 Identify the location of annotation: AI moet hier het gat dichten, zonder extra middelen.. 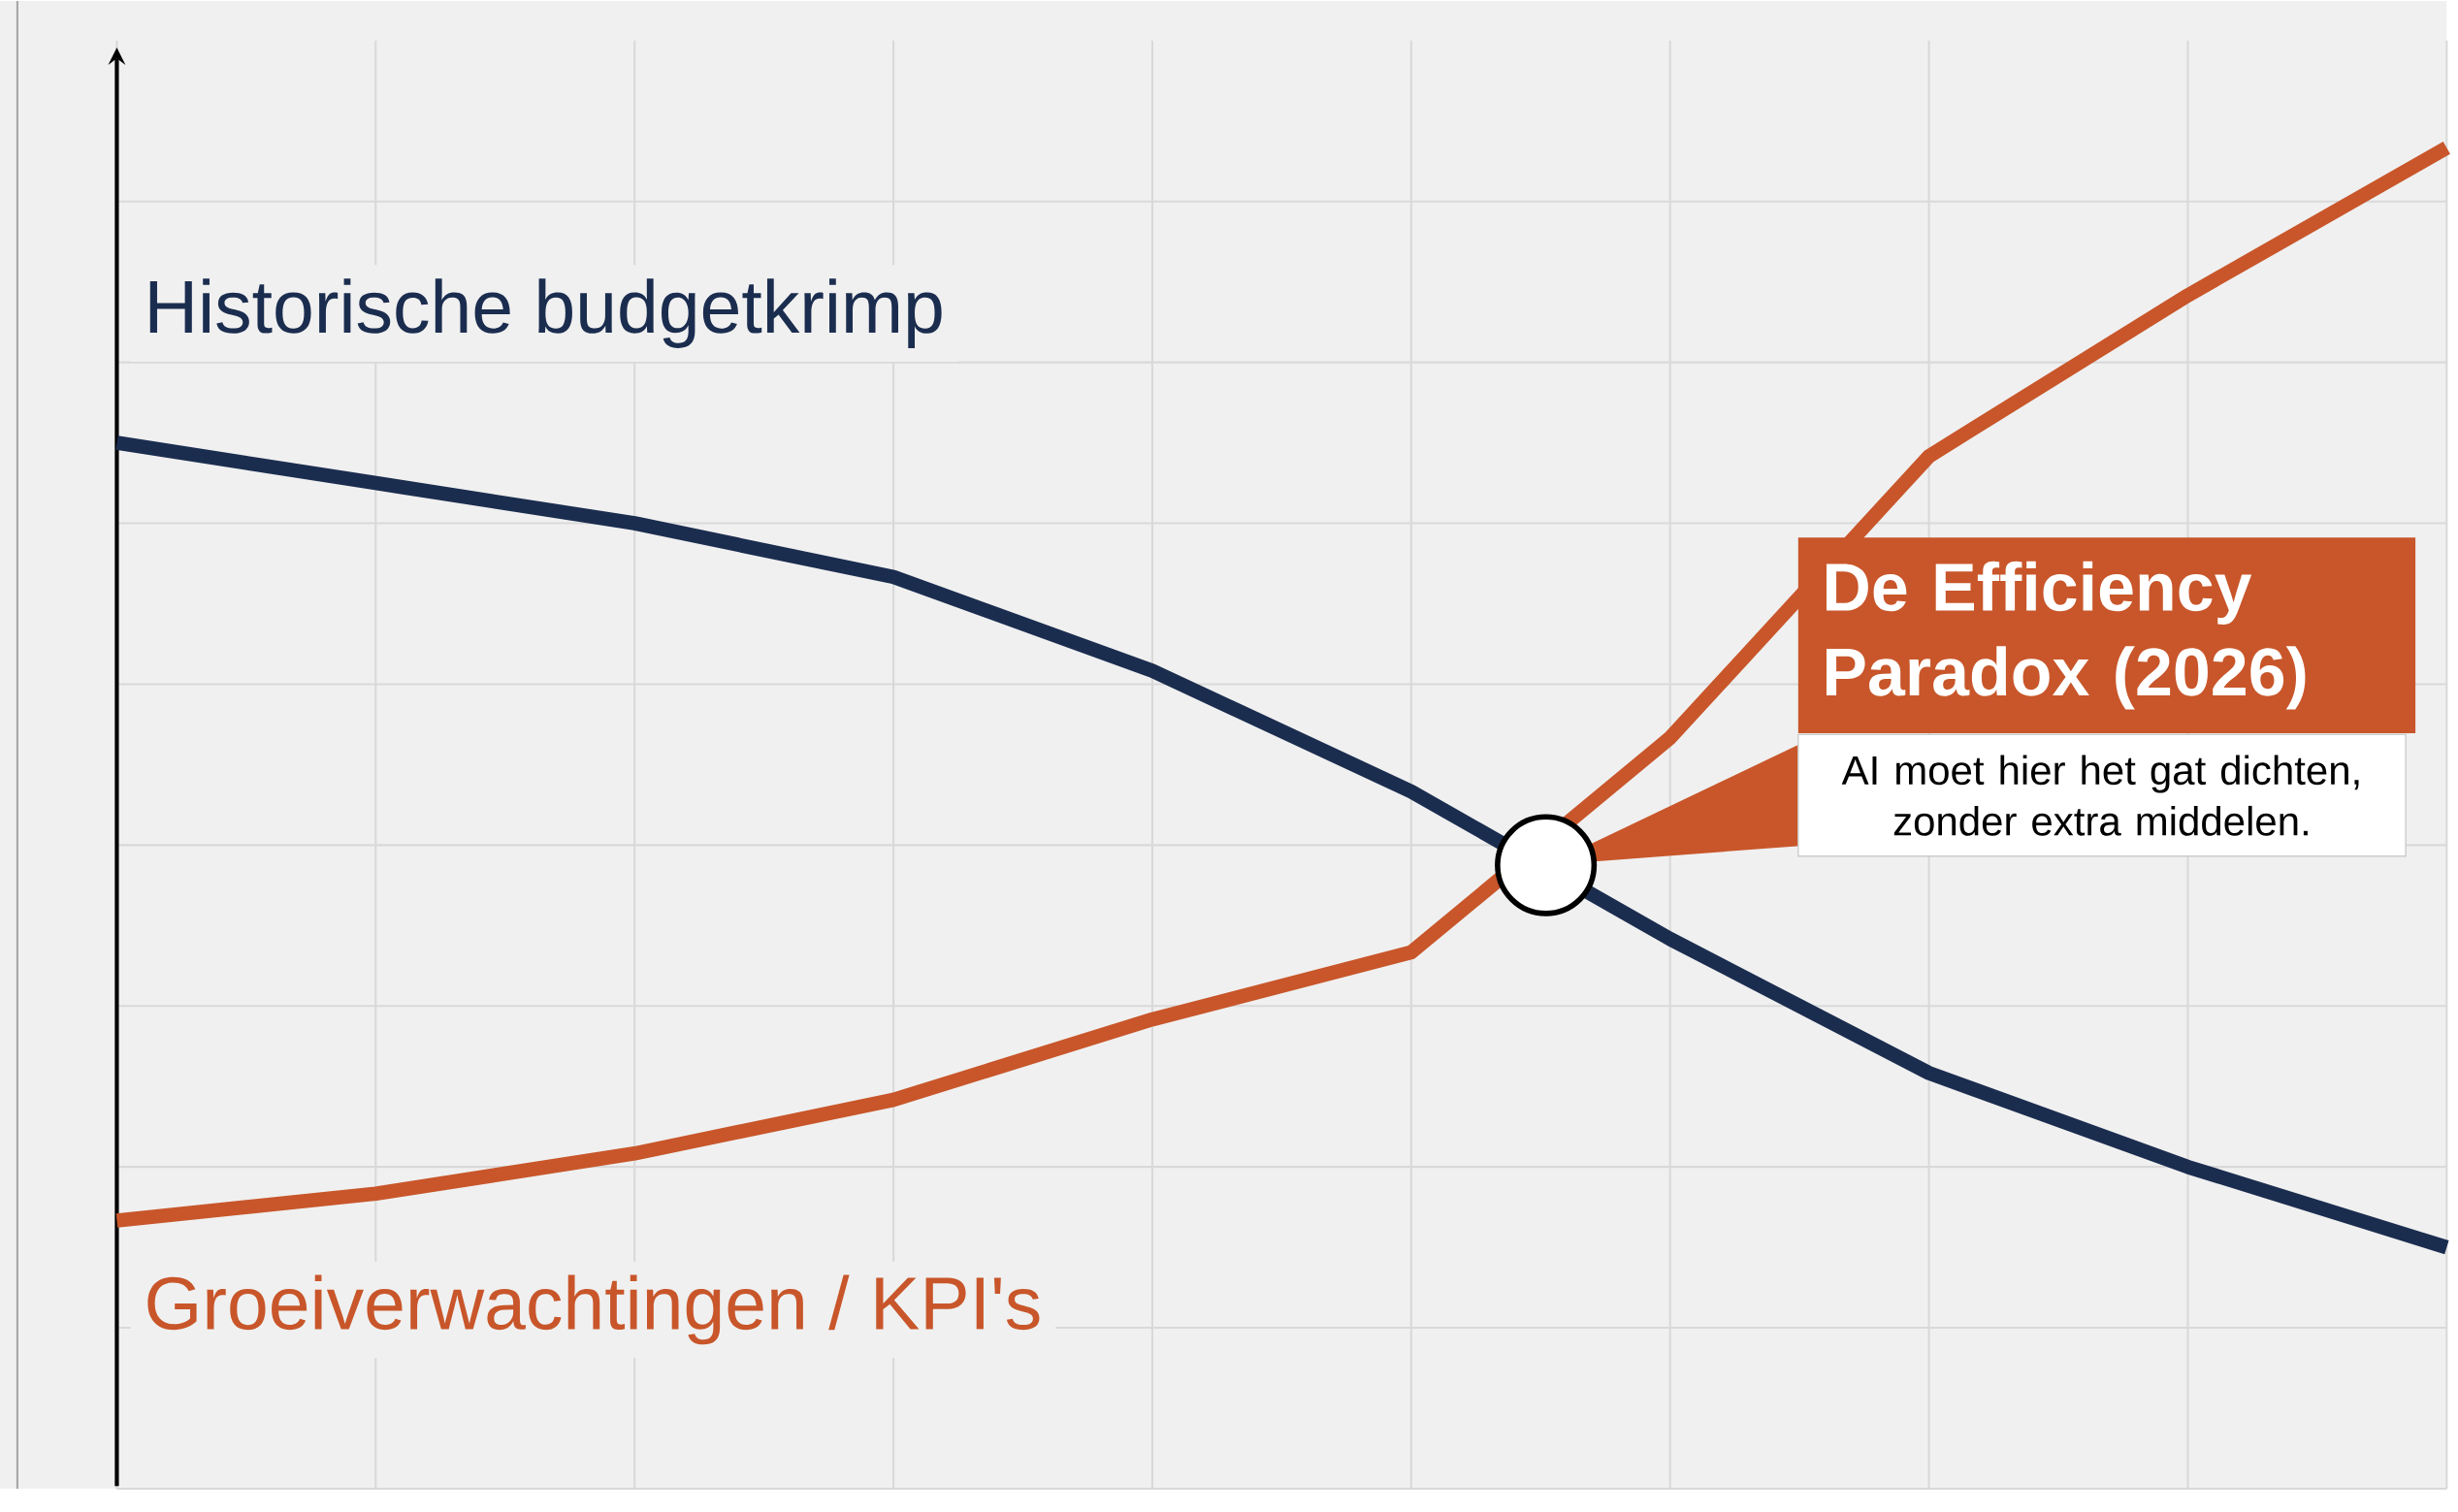
(2100, 795).